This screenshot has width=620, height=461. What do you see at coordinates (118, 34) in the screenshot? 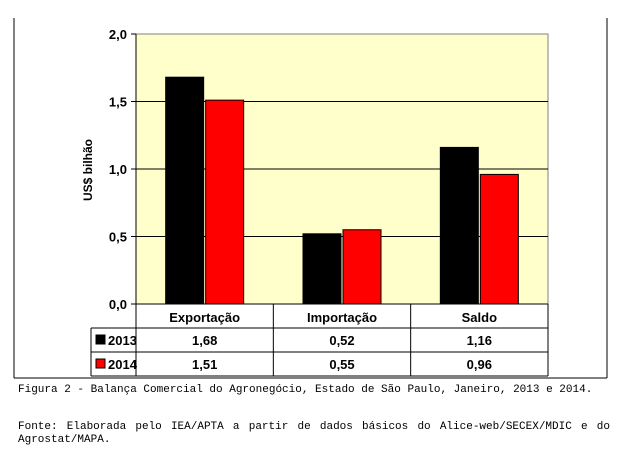
I see `y-tick-label: 2,0` at bounding box center [118, 34].